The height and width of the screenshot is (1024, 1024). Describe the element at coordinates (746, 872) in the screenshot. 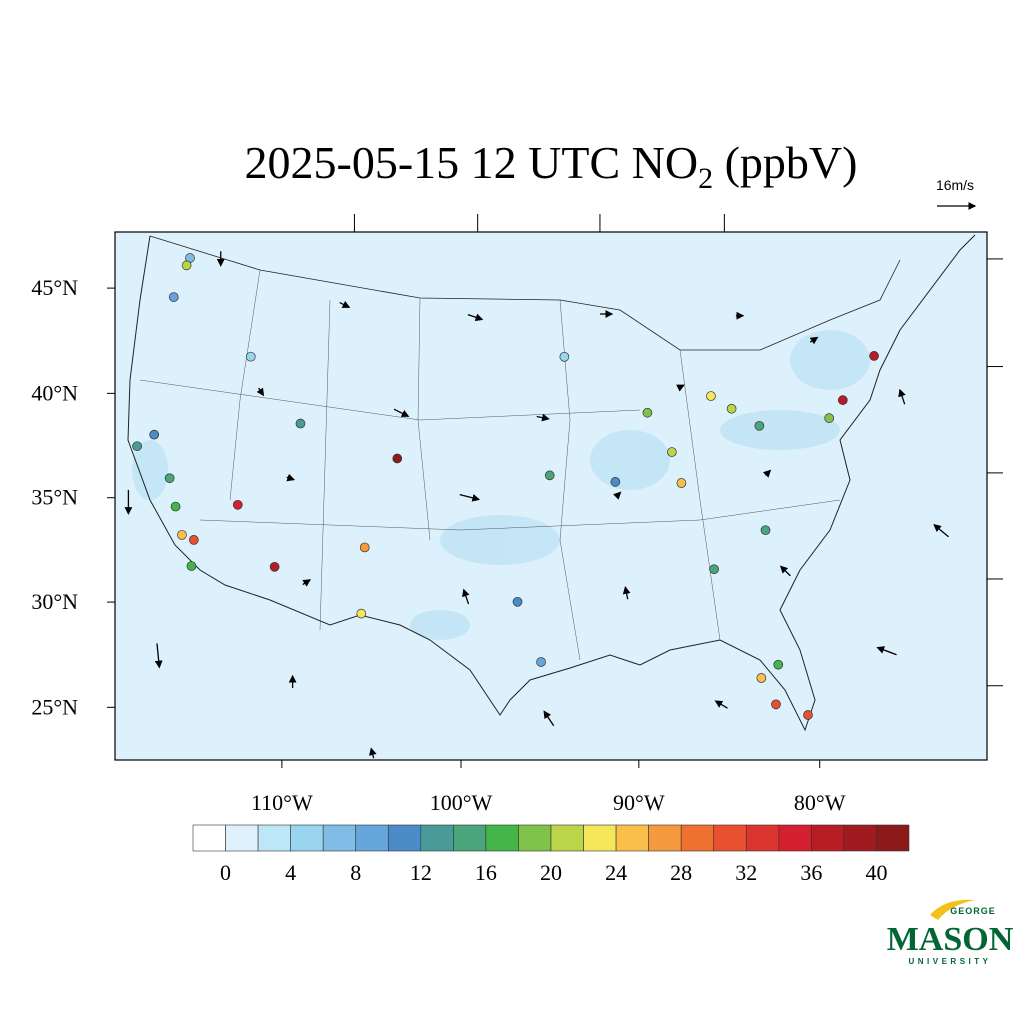

I see `colorbar-tick-label: 32` at that location.